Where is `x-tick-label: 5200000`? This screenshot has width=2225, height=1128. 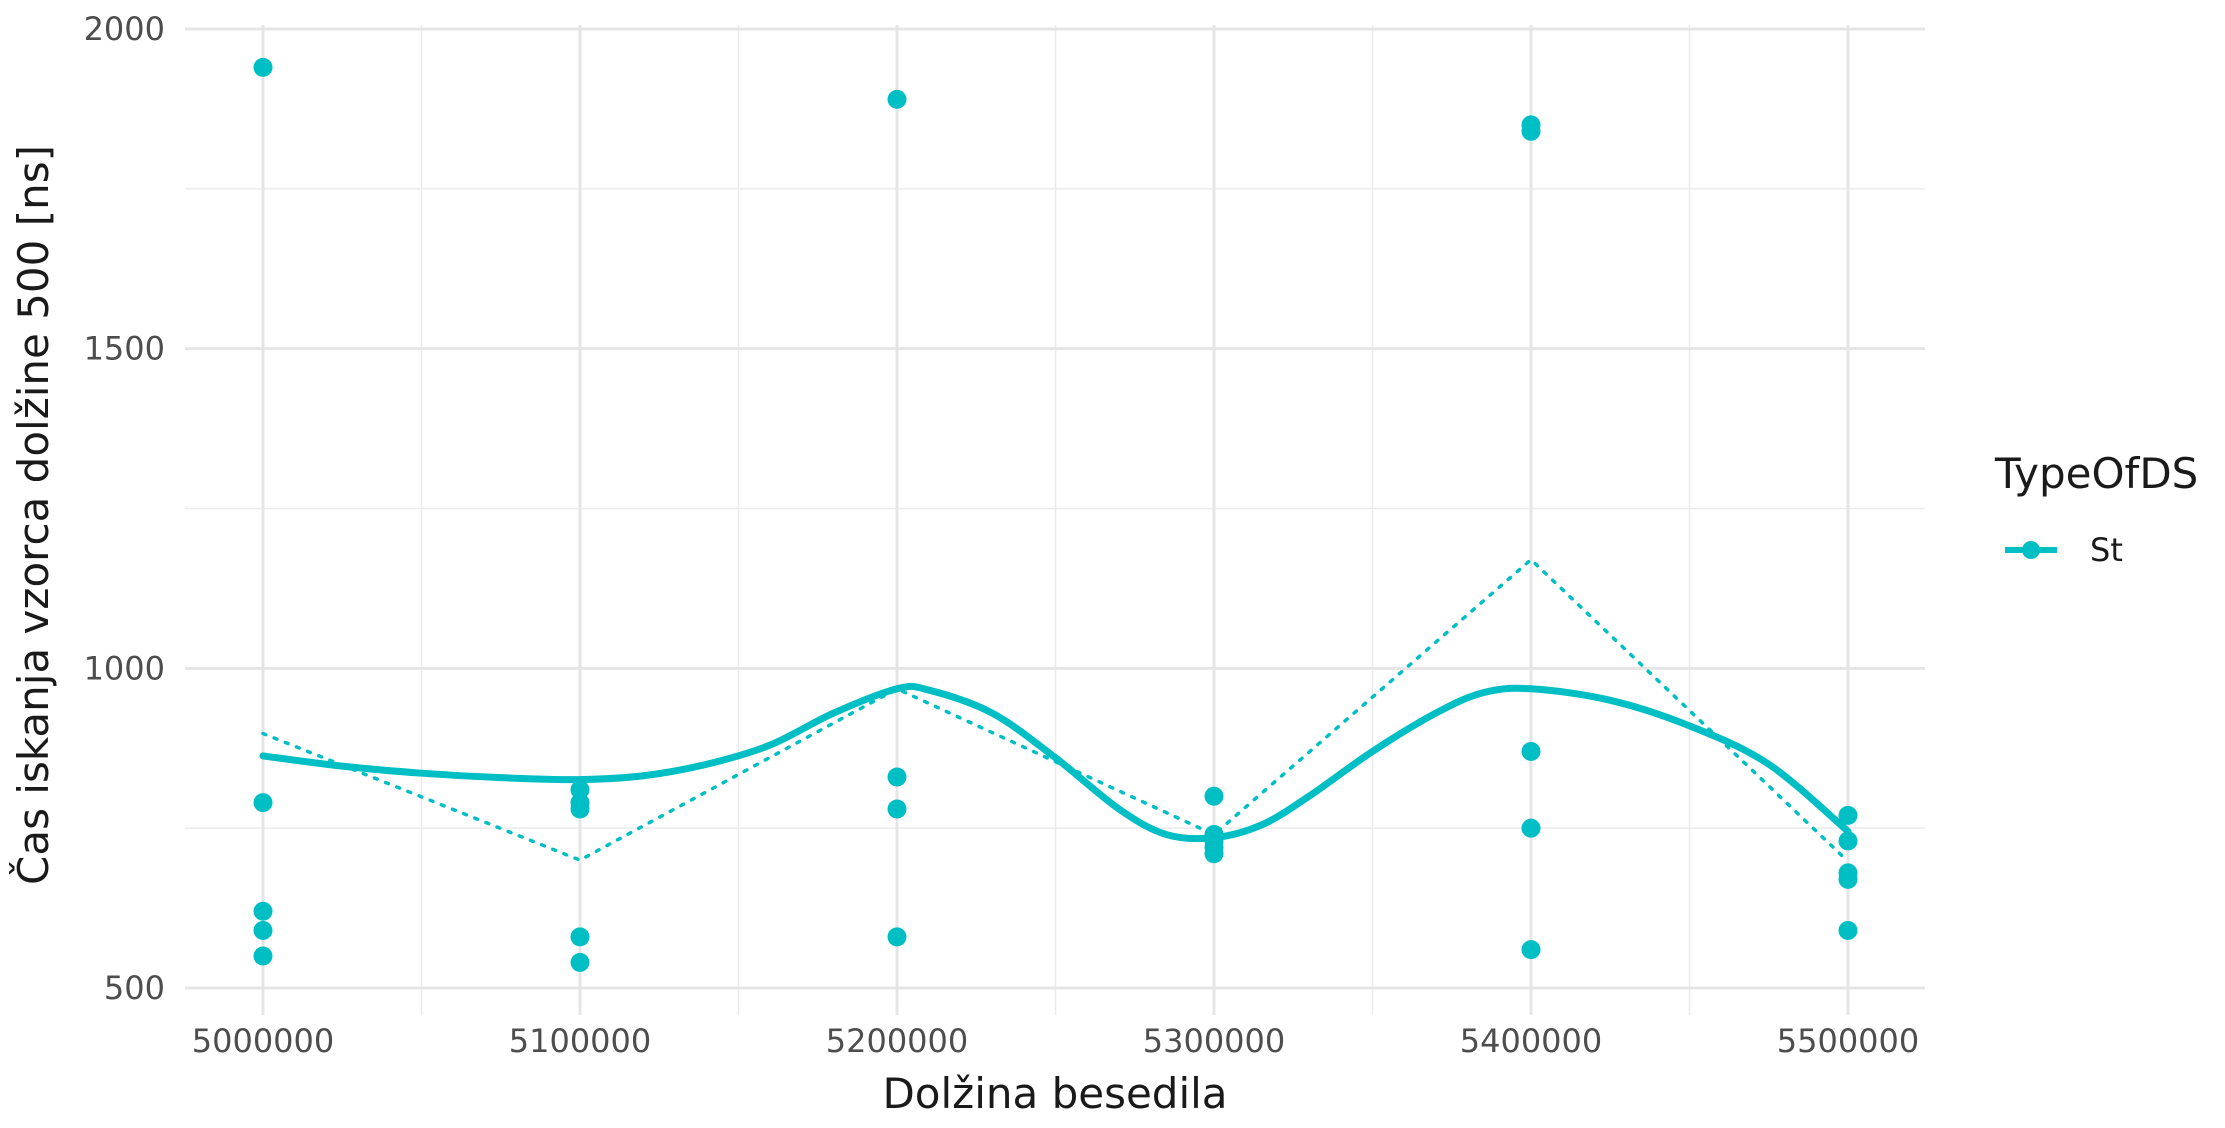 x-tick-label: 5200000 is located at coordinates (897, 1041).